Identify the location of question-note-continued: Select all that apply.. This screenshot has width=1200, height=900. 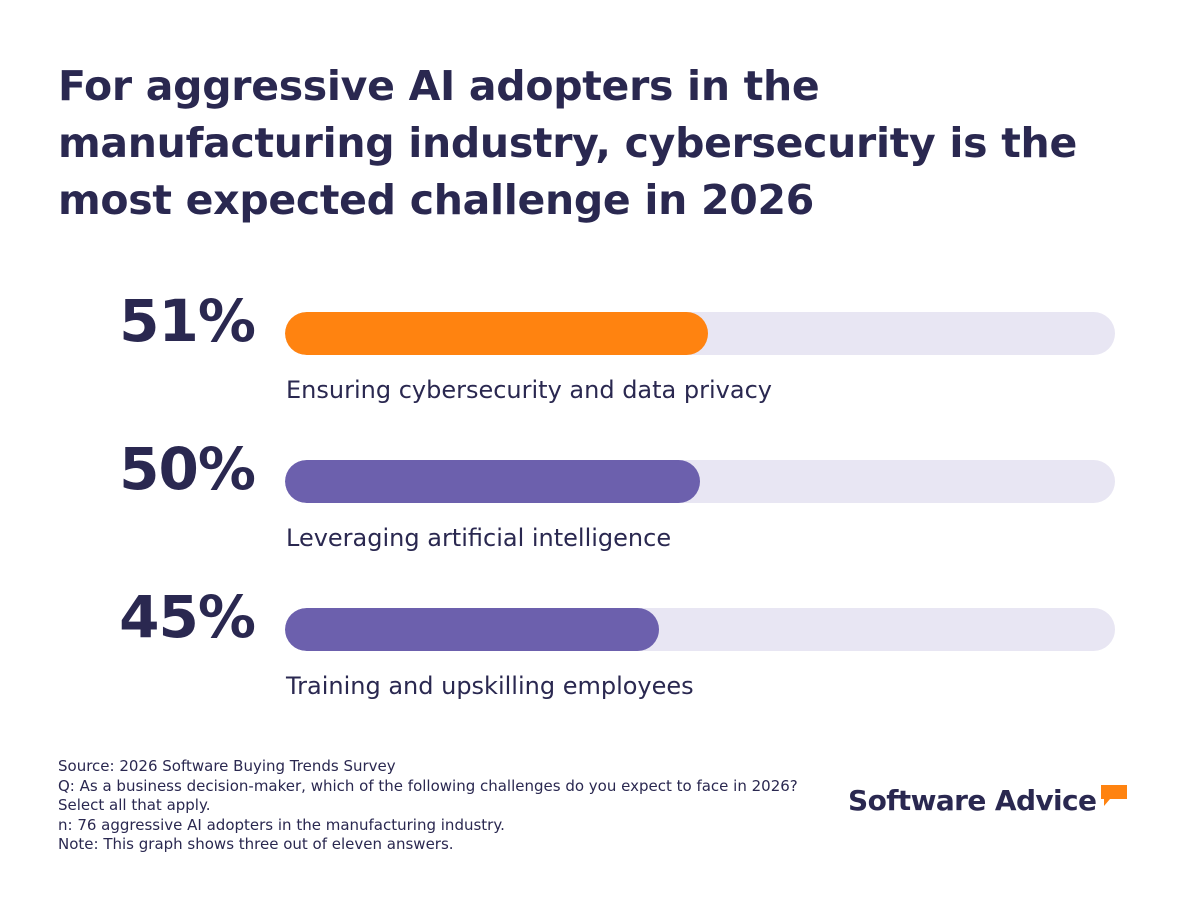
(134, 805).